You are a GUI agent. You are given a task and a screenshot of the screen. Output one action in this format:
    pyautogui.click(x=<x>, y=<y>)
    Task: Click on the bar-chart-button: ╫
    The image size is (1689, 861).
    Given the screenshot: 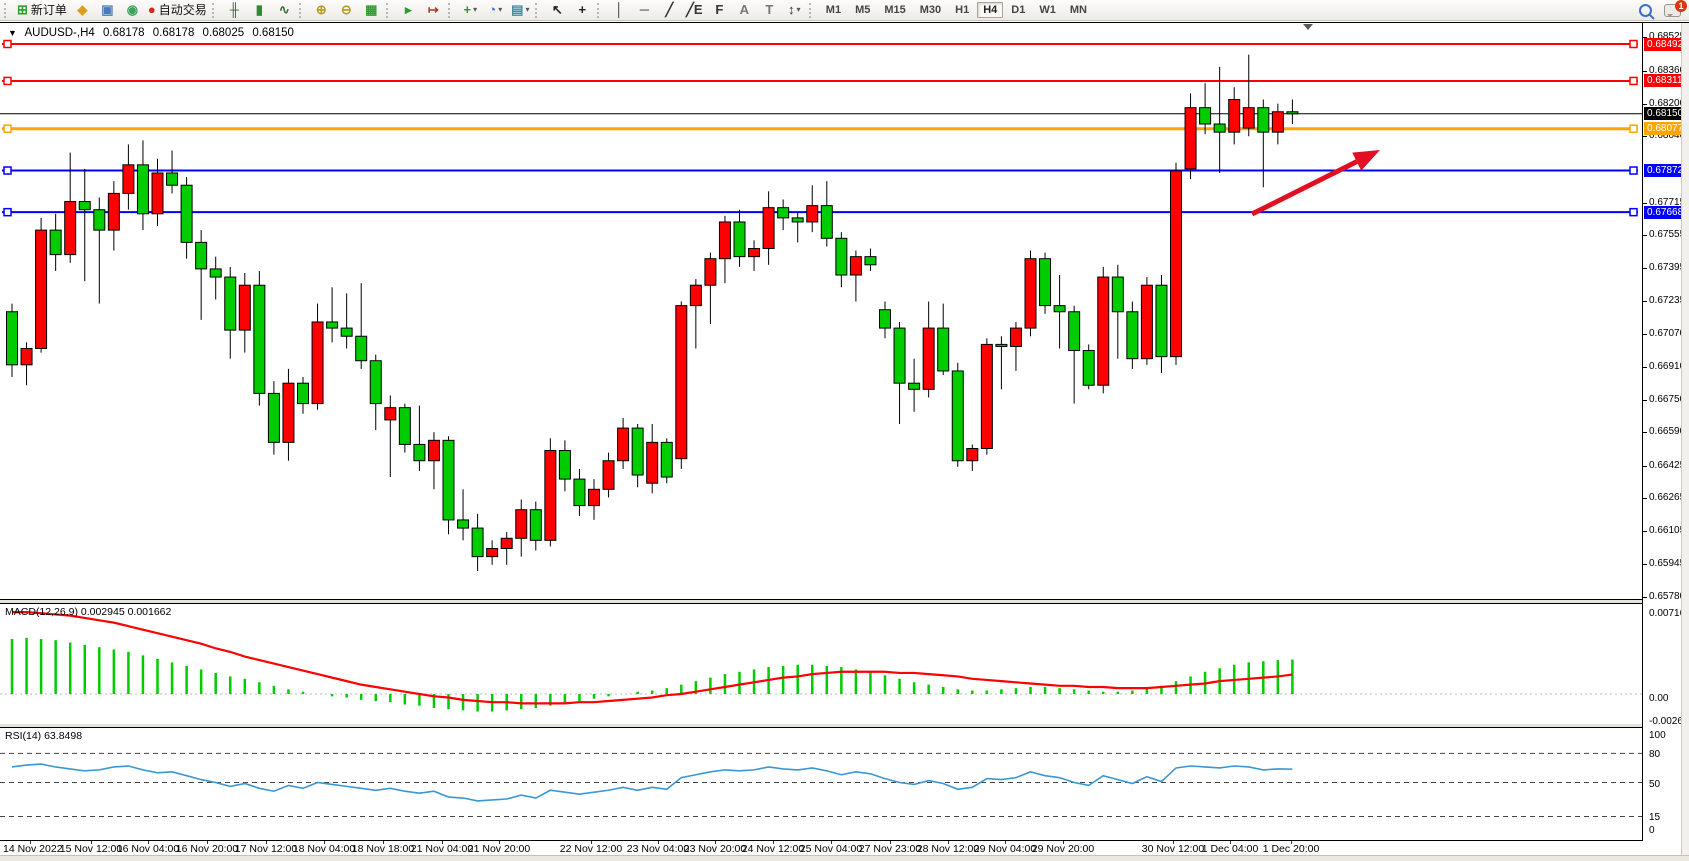 What is the action you would take?
    pyautogui.click(x=234, y=10)
    